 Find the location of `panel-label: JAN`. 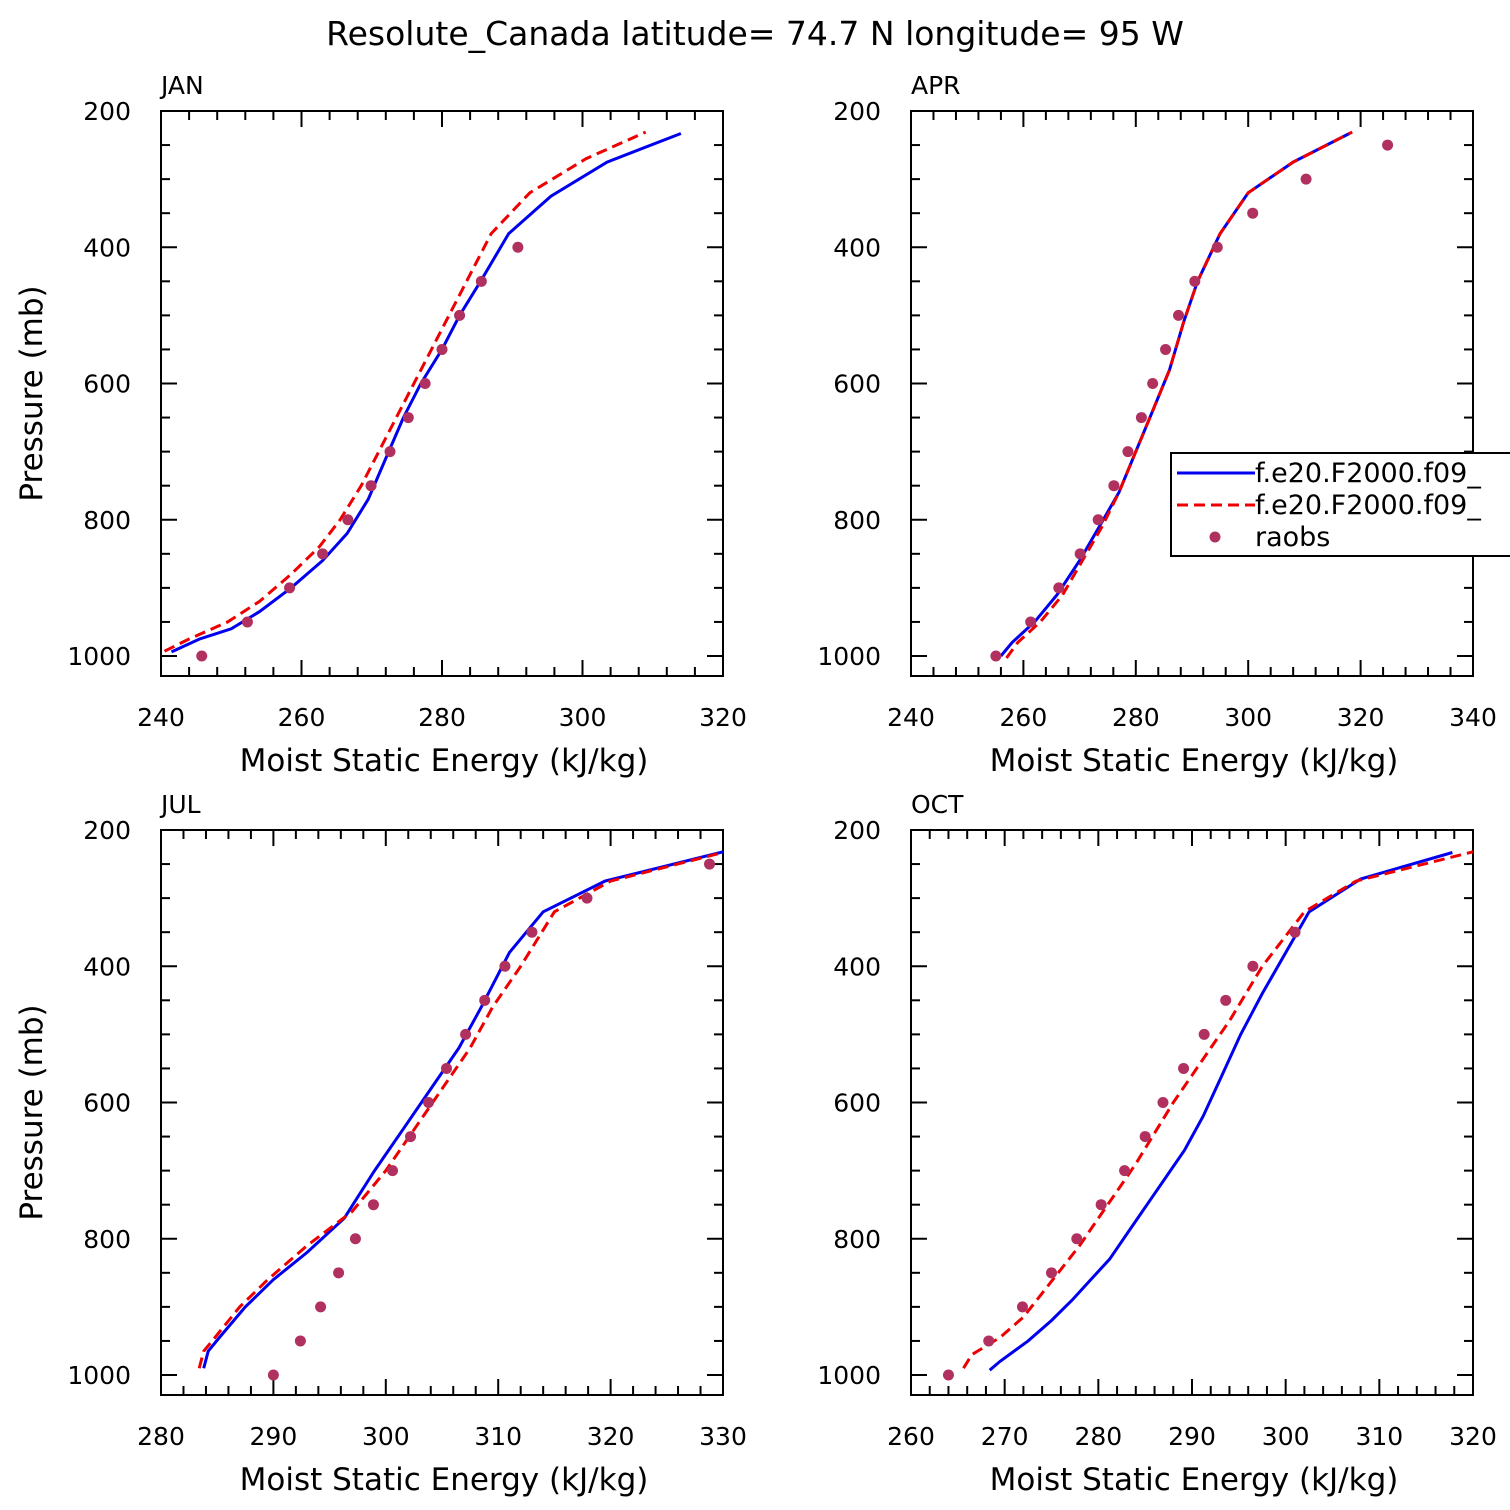

panel-label: JAN is located at coordinates (181, 85).